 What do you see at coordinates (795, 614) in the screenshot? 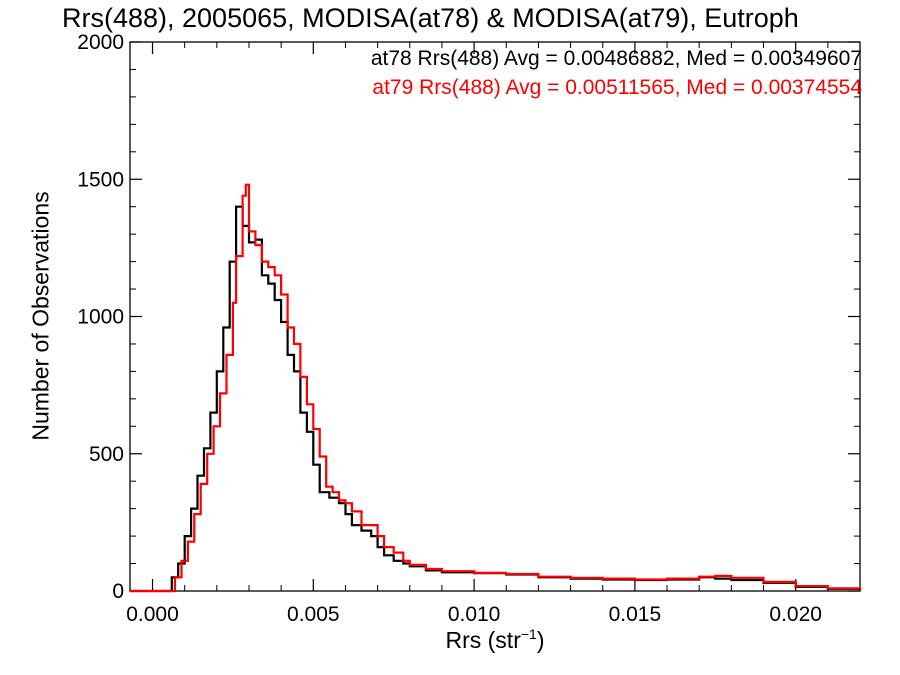
I see `x-tick-label: 0.020` at bounding box center [795, 614].